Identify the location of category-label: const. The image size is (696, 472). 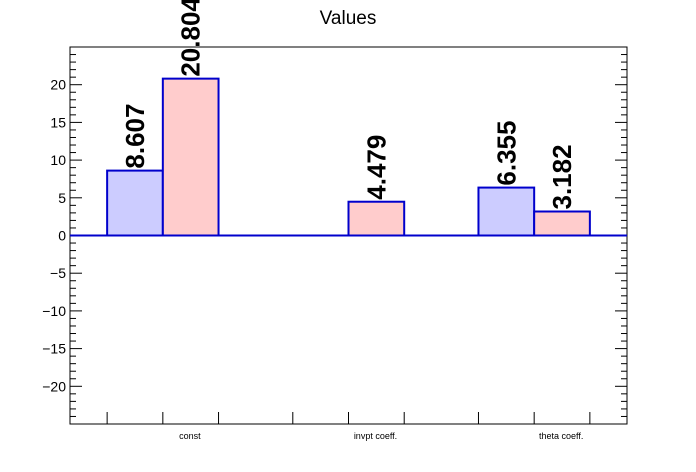
(190, 436).